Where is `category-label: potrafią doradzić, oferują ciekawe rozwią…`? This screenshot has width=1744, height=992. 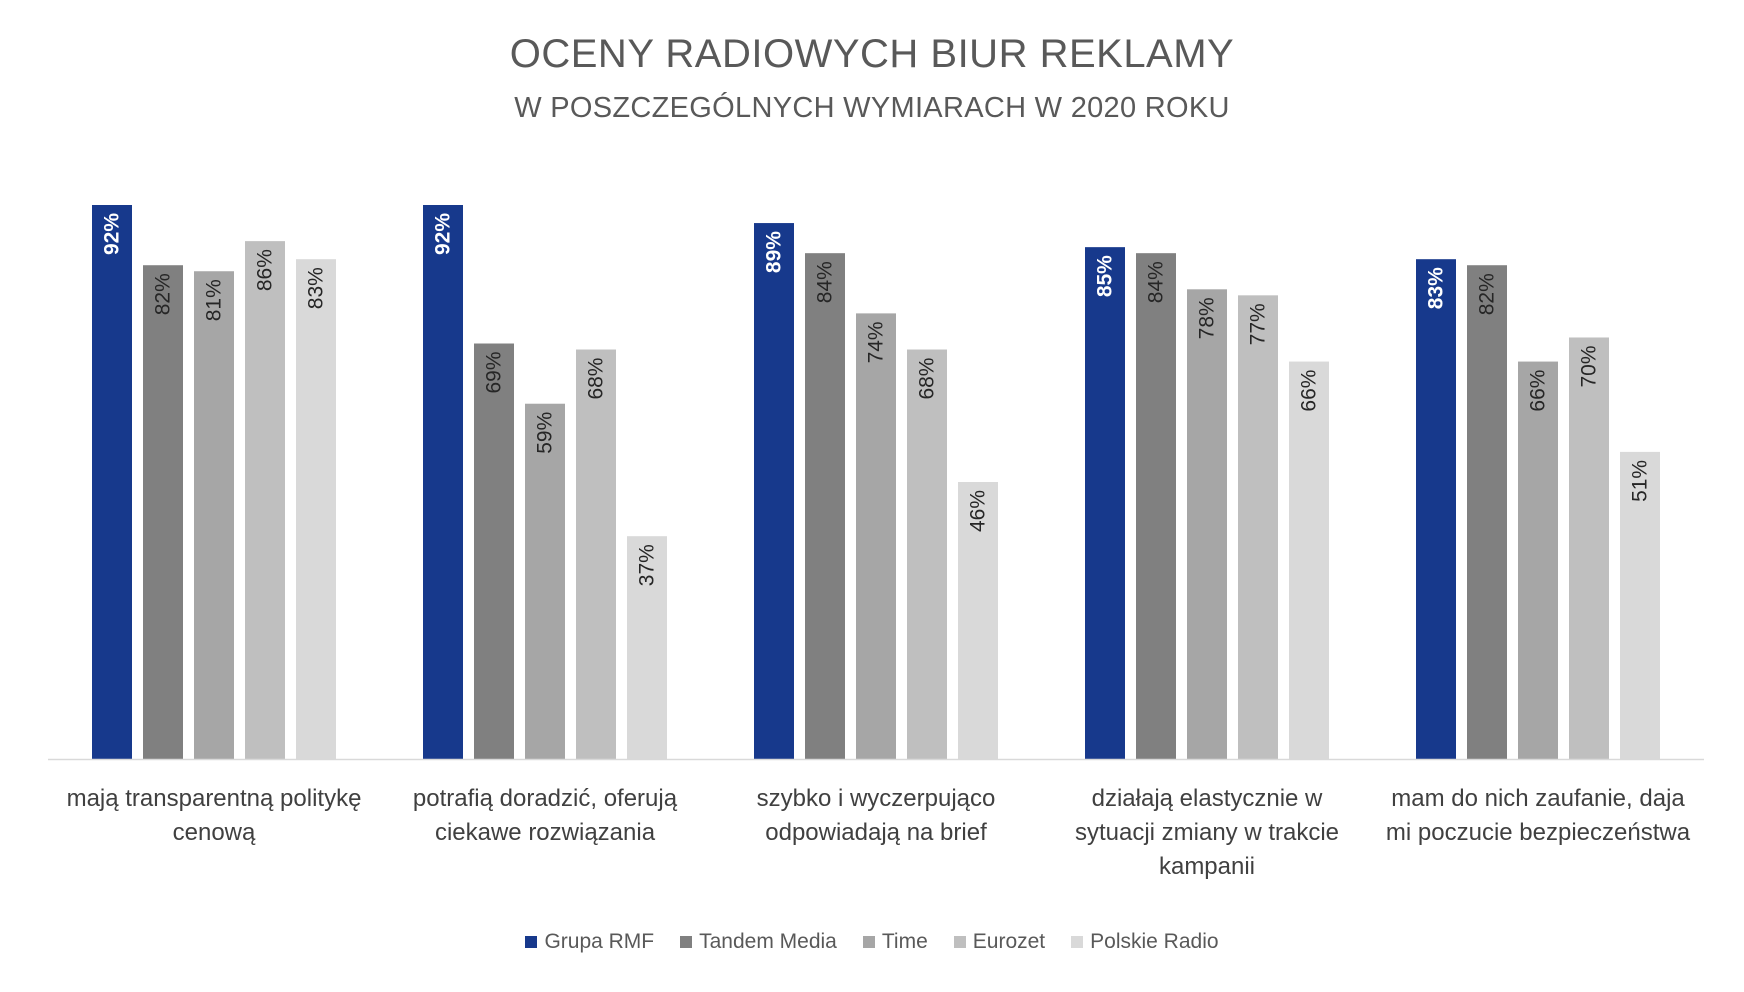
category-label: potrafią doradzić, oferują ciekawe rozwią… is located at coordinates (545, 815).